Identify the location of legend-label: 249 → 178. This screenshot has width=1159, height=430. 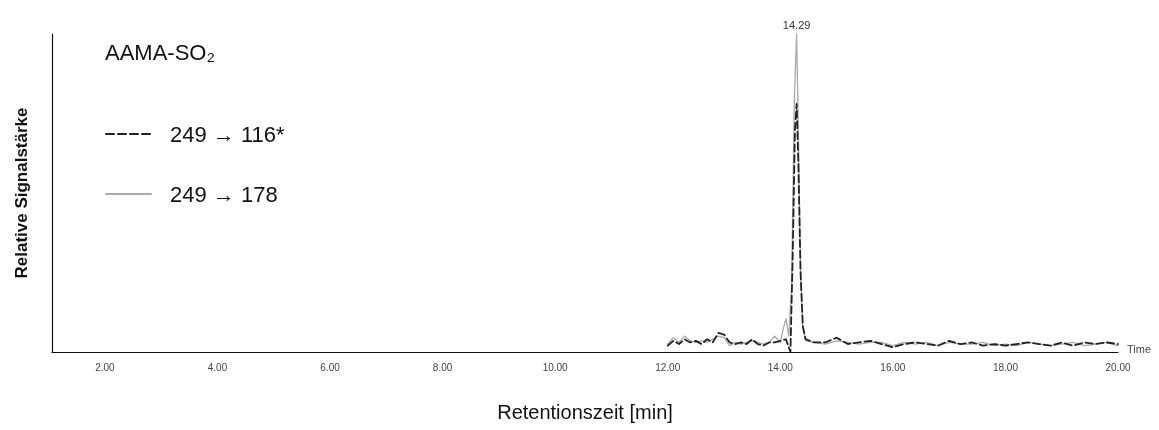
(224, 194).